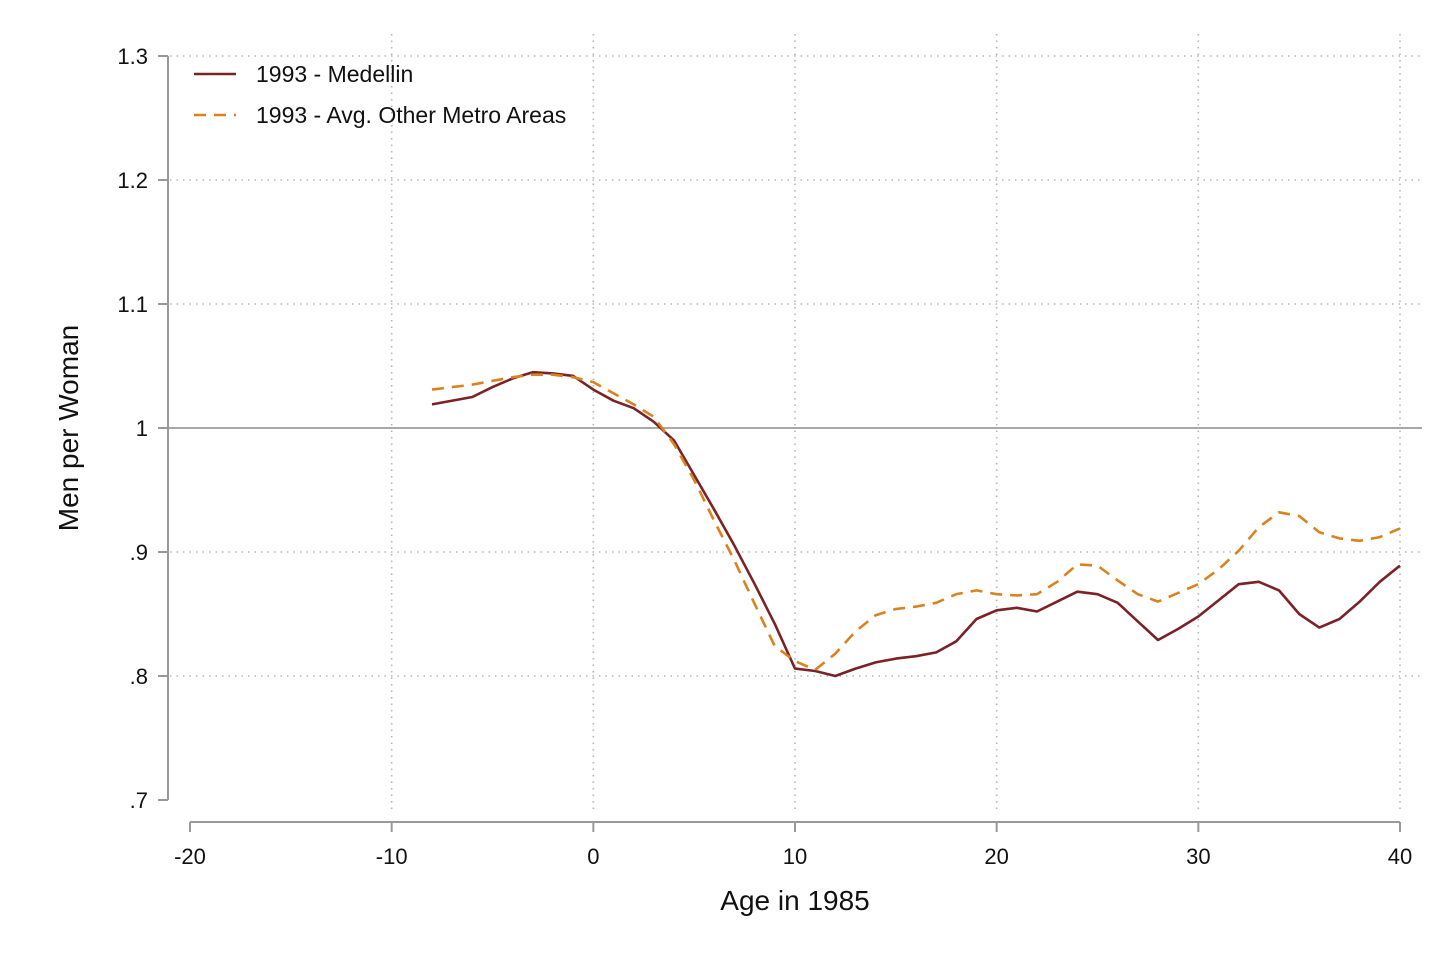 Image resolution: width=1456 pixels, height=970 pixels. What do you see at coordinates (334, 74) in the screenshot?
I see `legend-label-medellin: 1993 - Medellin` at bounding box center [334, 74].